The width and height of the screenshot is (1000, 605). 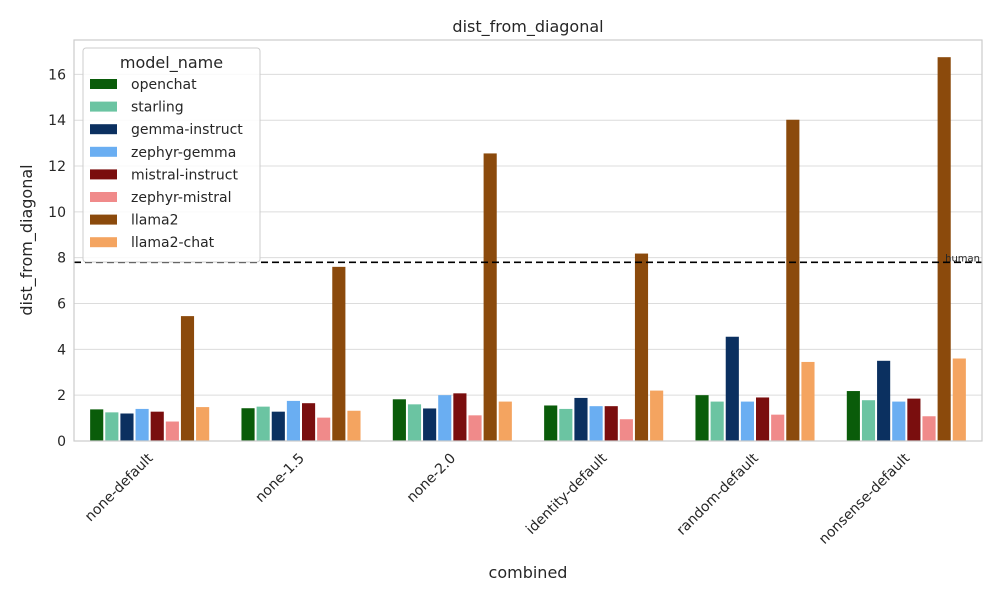 I want to click on bar-gemma-instruct-none-1.5, so click(x=278, y=426).